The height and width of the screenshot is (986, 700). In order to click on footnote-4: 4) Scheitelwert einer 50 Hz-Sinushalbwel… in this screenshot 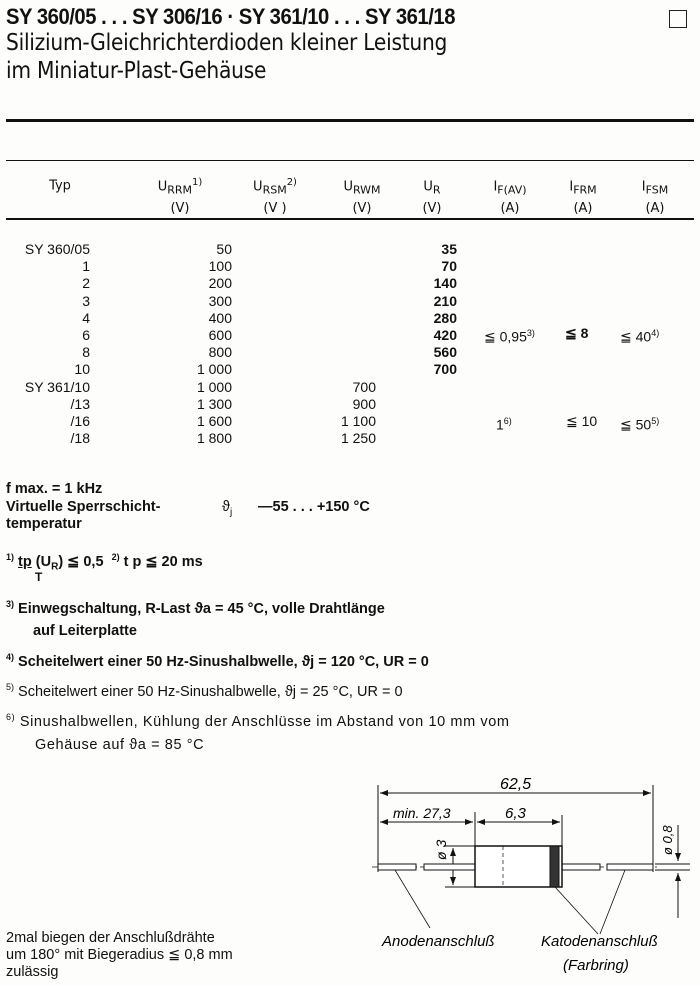, I will do `click(217, 661)`.